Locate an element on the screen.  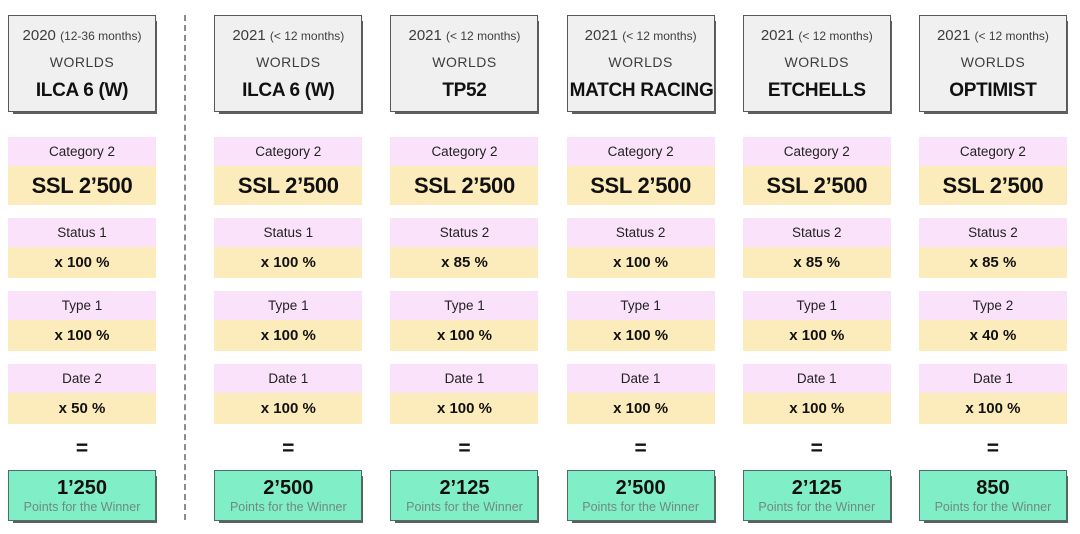
factor-status: Status 2 x 100 % is located at coordinates (640, 248).